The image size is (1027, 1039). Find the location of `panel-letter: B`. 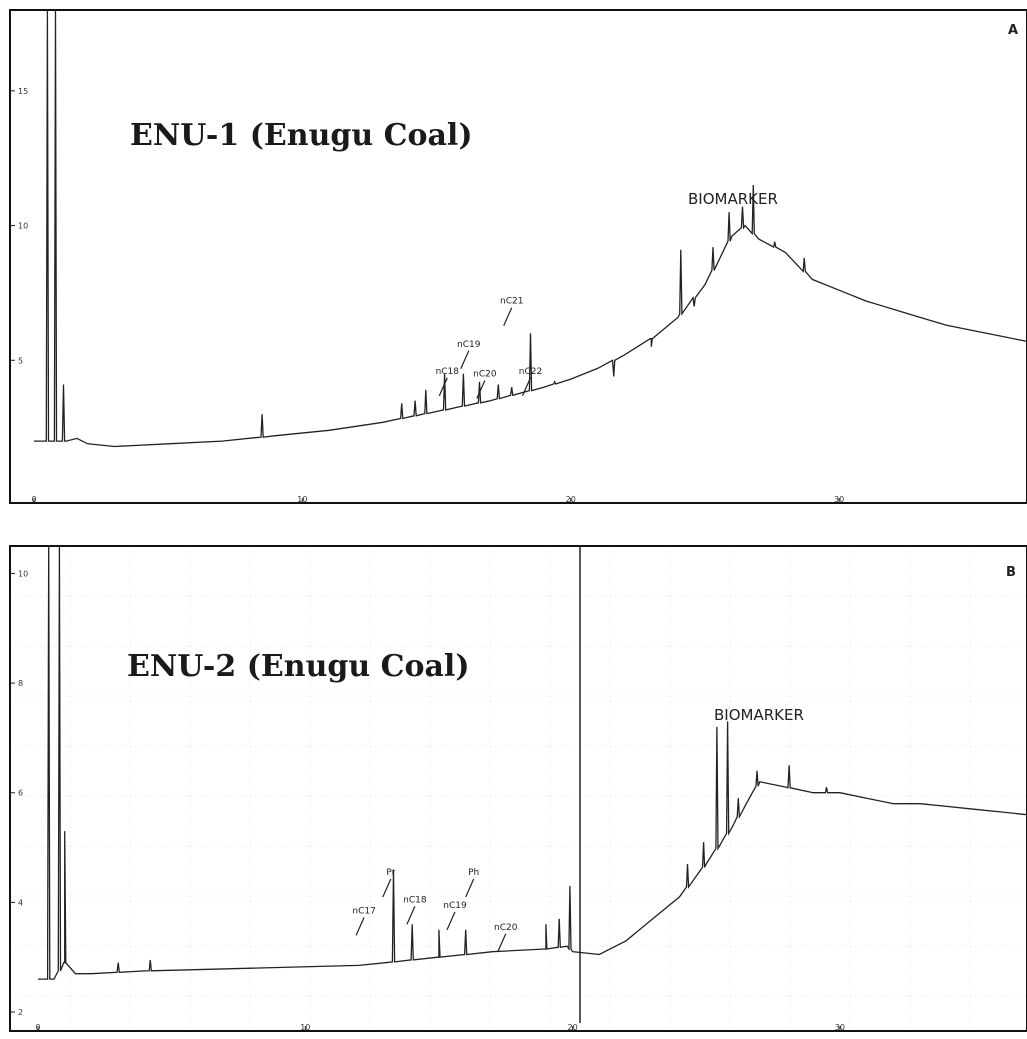

panel-letter: B is located at coordinates (1011, 572).